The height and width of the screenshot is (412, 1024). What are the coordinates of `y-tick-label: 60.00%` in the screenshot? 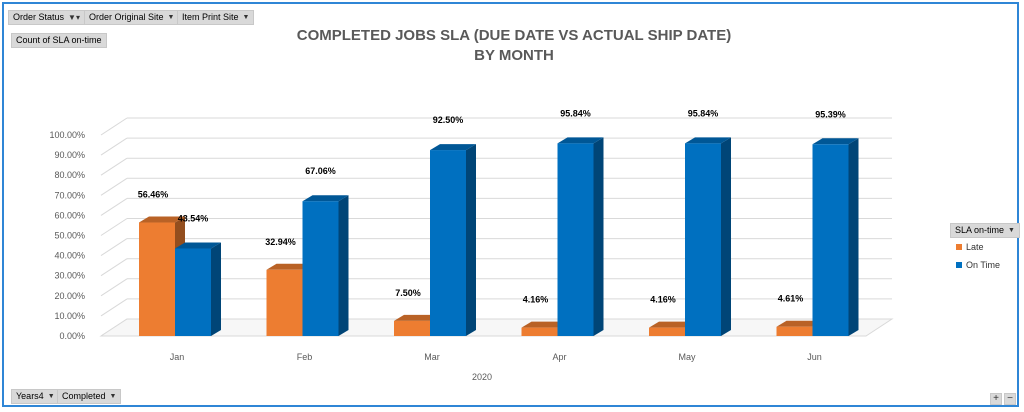 It's located at (69, 215).